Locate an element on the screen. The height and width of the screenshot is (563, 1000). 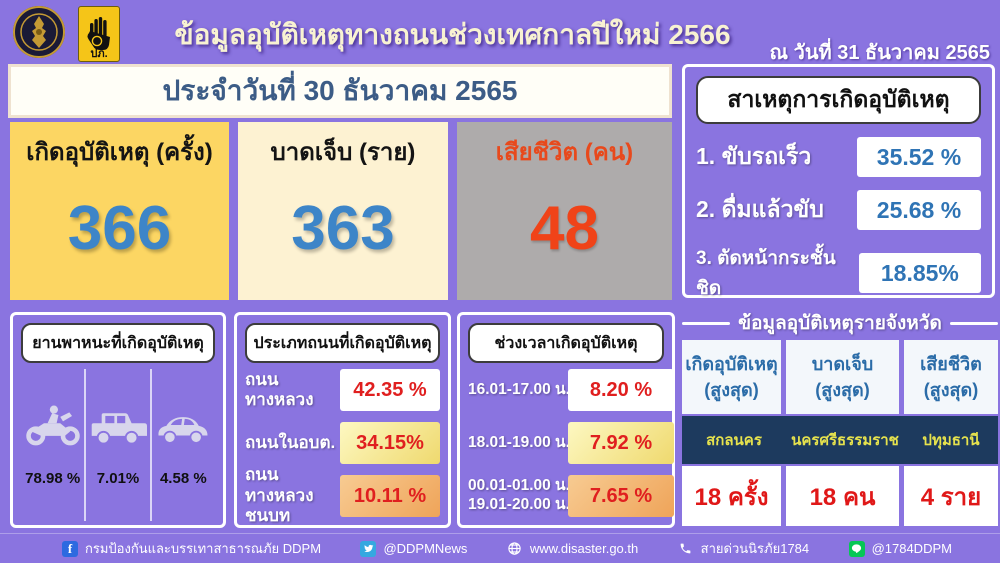
time-range-label-line1: 00.01-01.00 น. is located at coordinates (519, 486).